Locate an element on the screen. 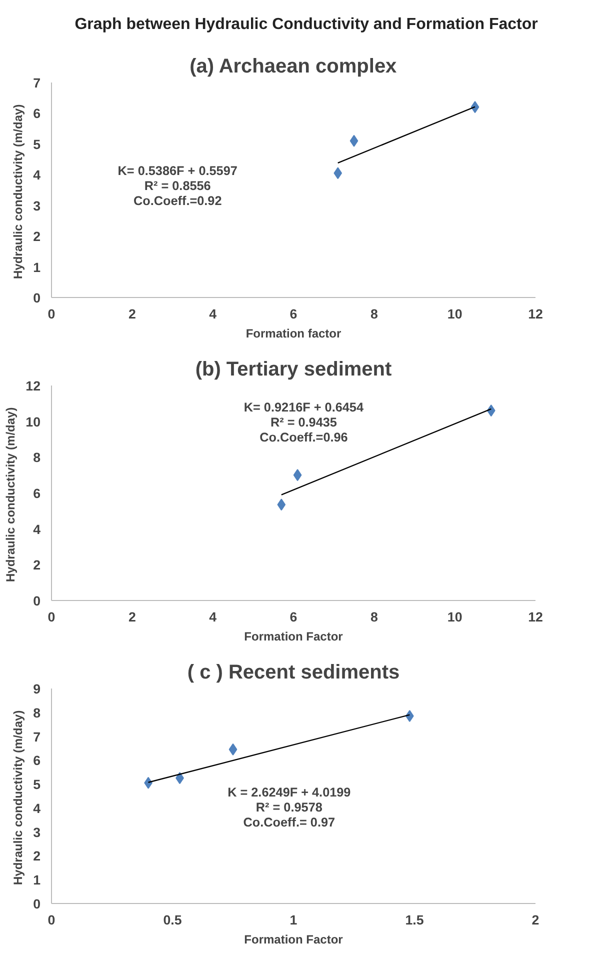 This screenshot has height=961, width=602. annotation: Co.Coeff.=0.92 is located at coordinates (177, 201).